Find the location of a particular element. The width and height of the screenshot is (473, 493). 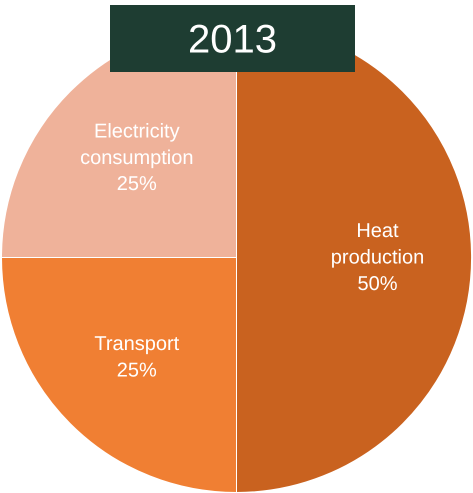

chart-title: 2013 is located at coordinates (232, 40).